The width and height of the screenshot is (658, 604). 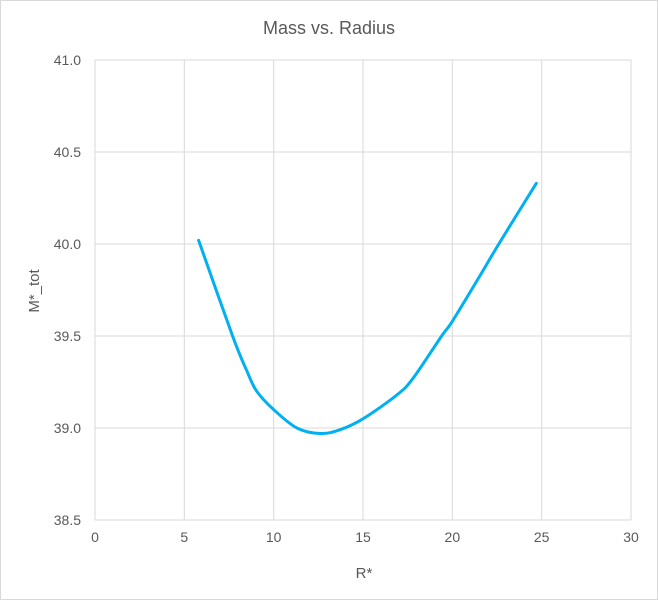 What do you see at coordinates (95, 537) in the screenshot?
I see `x-tick-label: 0` at bounding box center [95, 537].